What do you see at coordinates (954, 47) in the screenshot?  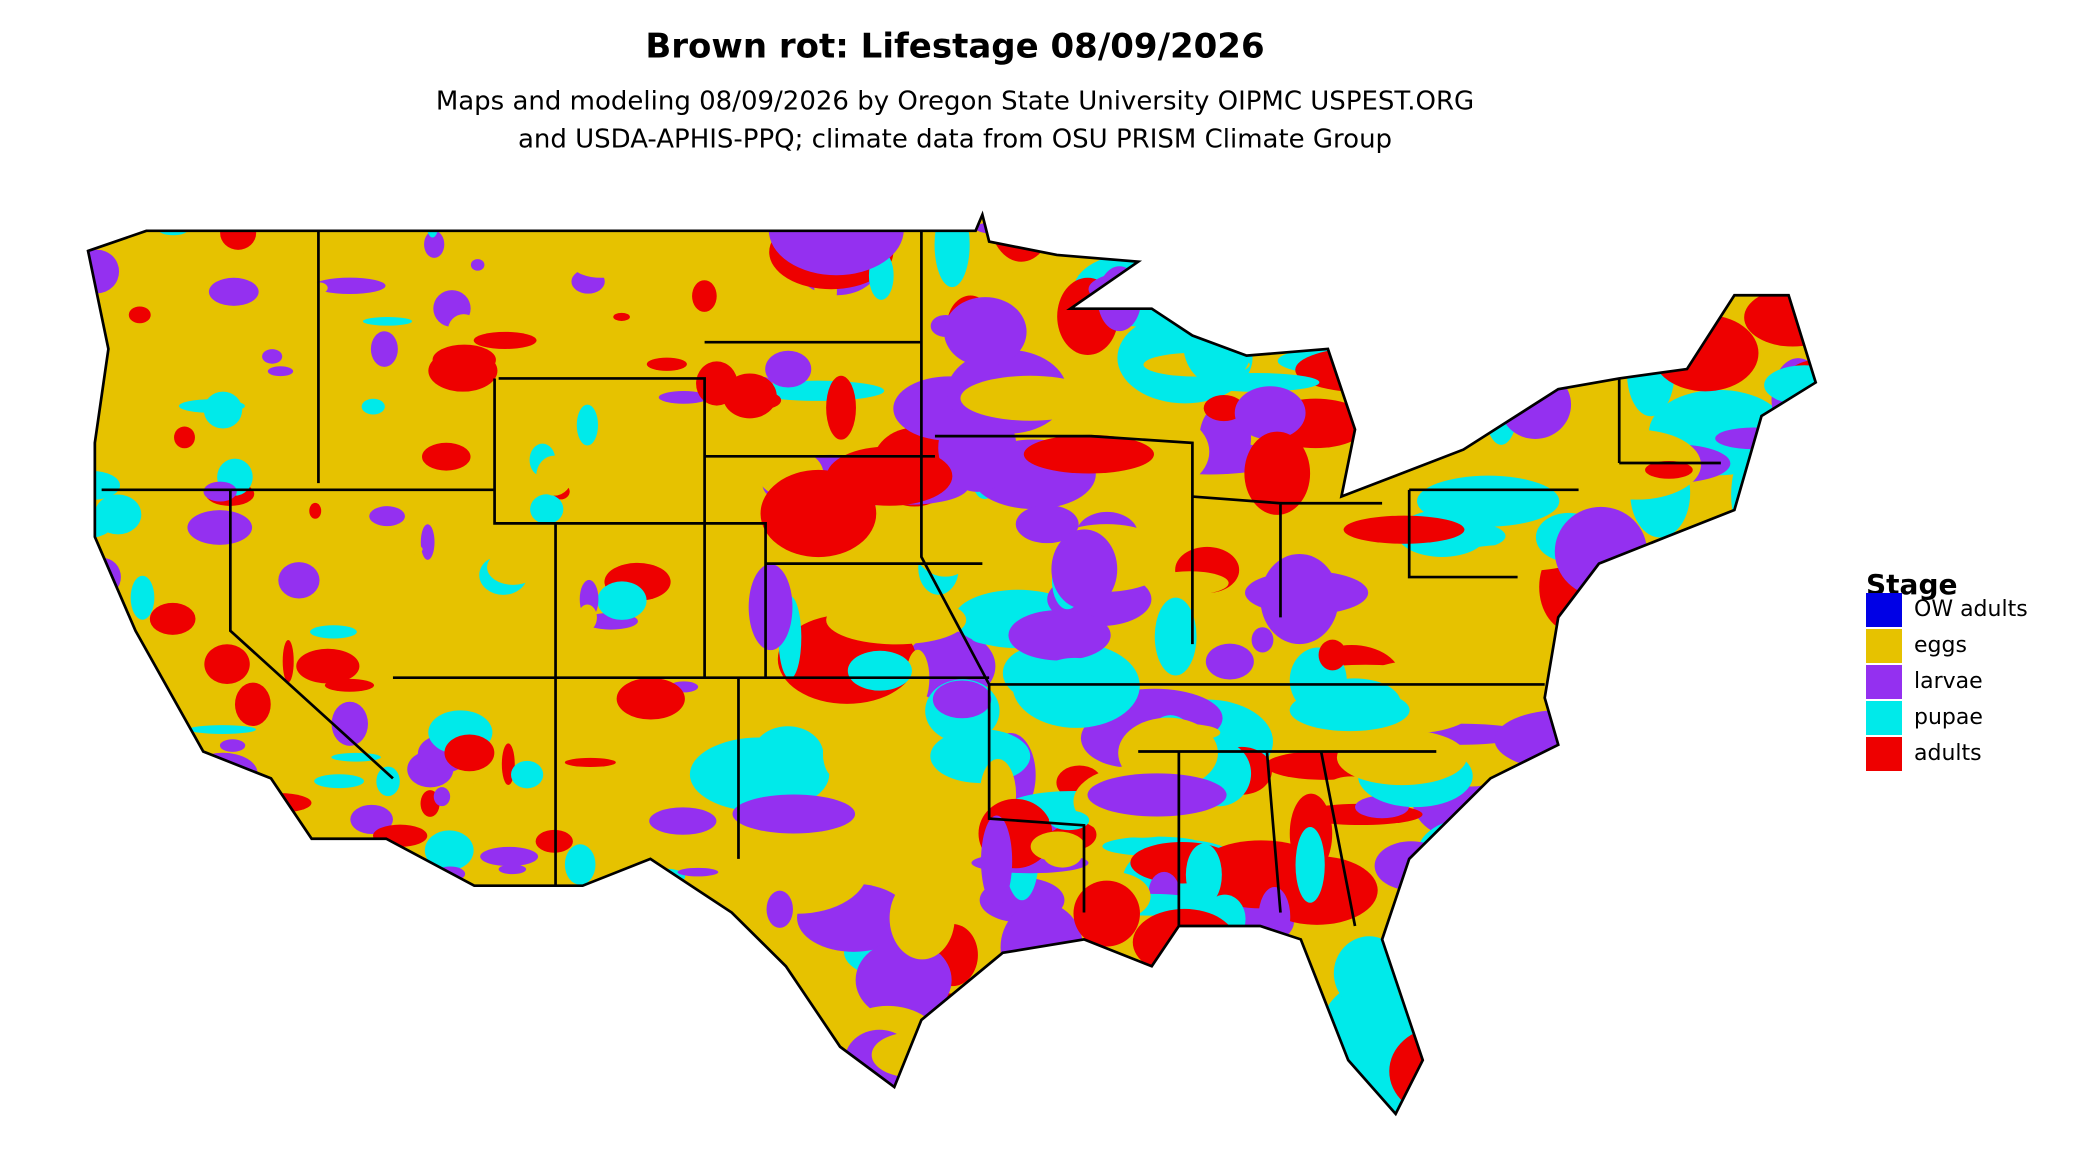 I see `map-title: Brown rot: Lifestage 08/09/2026` at bounding box center [954, 47].